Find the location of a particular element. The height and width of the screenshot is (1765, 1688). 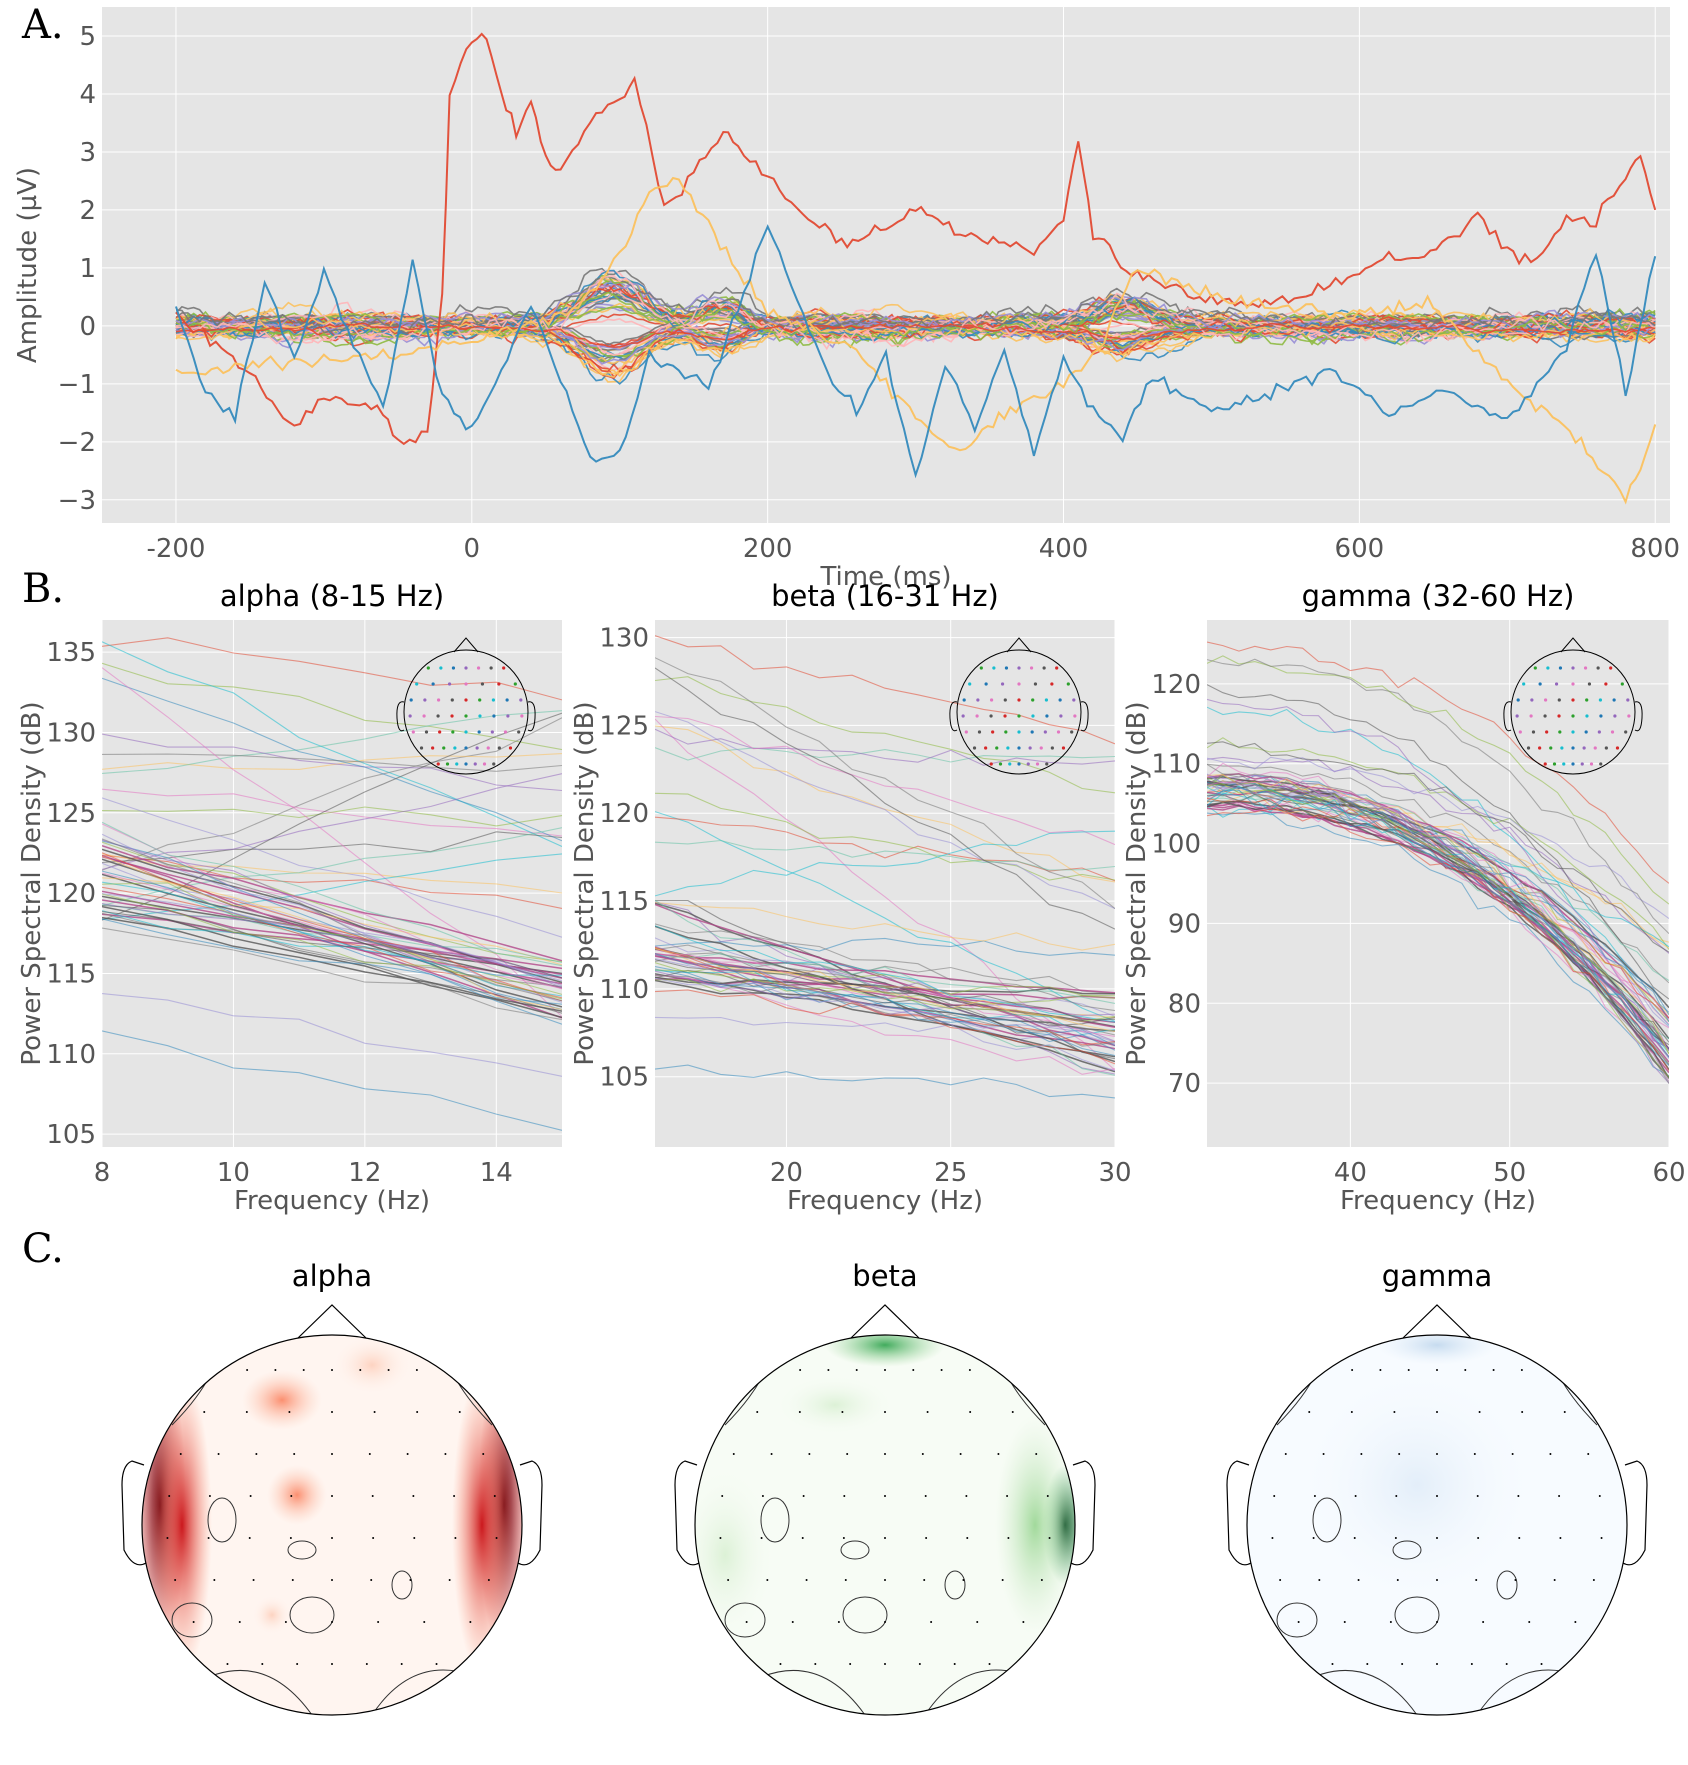

x-tick-label: 0 is located at coordinates (472, 549).